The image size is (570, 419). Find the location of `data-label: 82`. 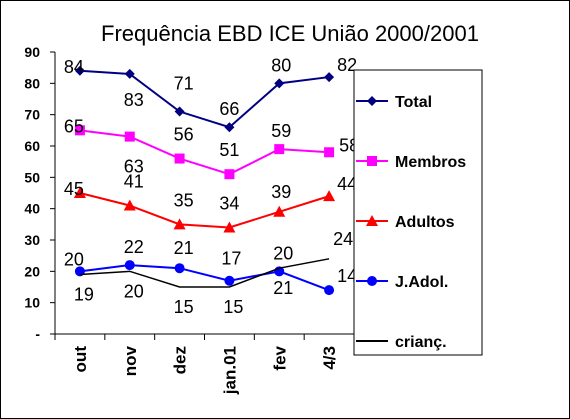

data-label: 82 is located at coordinates (347, 65).